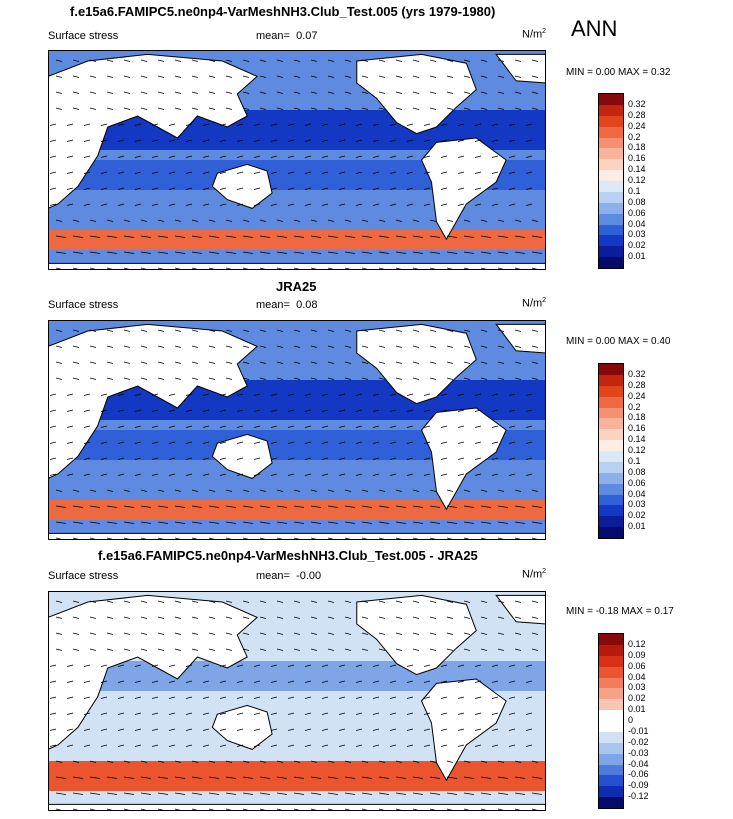 Image resolution: width=733 pixels, height=819 pixels. What do you see at coordinates (83, 305) in the screenshot?
I see `panel-2-variable: Surface stress` at bounding box center [83, 305].